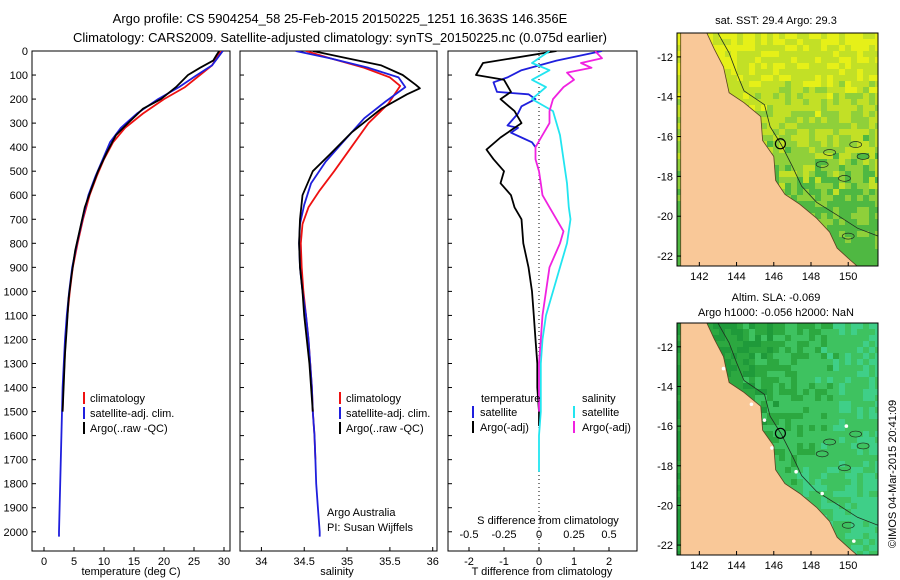  I want to click on lat-tick-label: -20, so click(665, 506).